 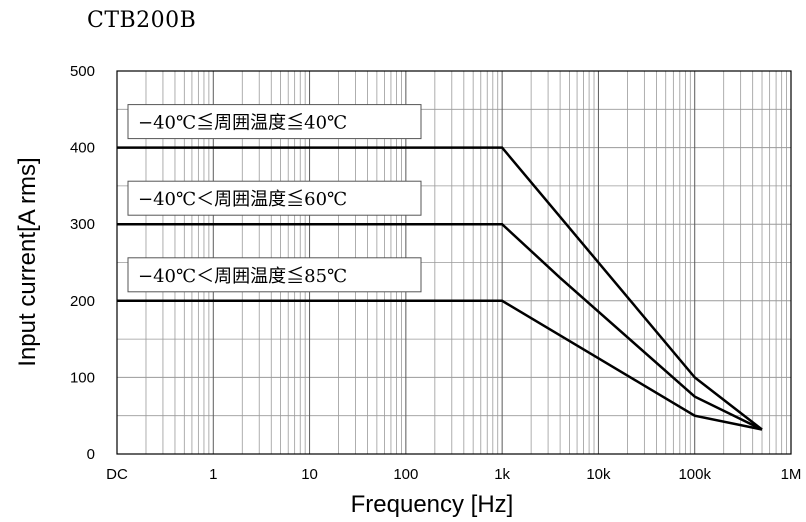 I want to click on y-tick-label: 500, so click(x=82, y=71).